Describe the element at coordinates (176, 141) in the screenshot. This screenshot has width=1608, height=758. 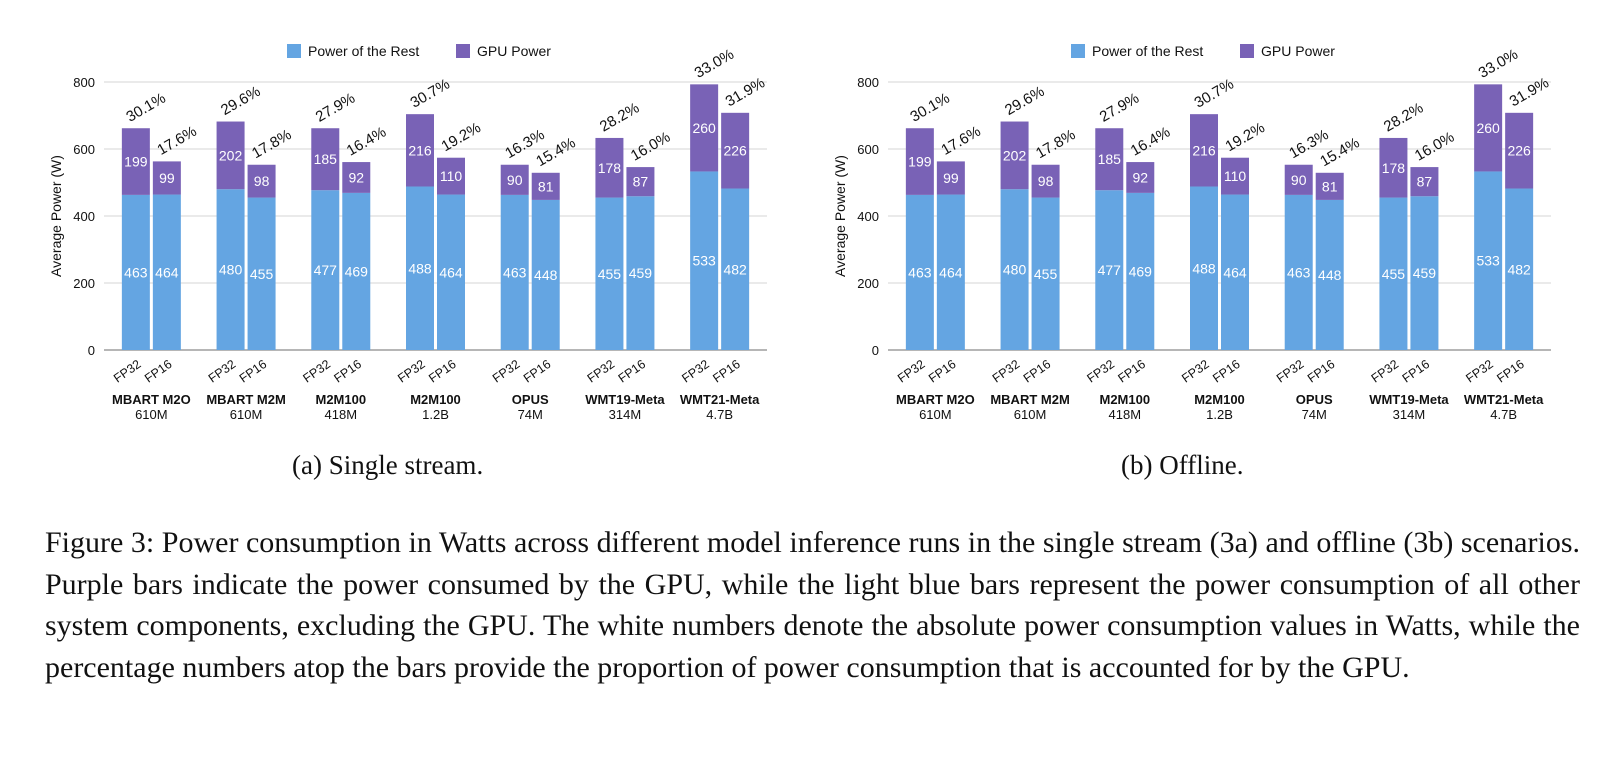
I see `pct-label: 17.6%` at that location.